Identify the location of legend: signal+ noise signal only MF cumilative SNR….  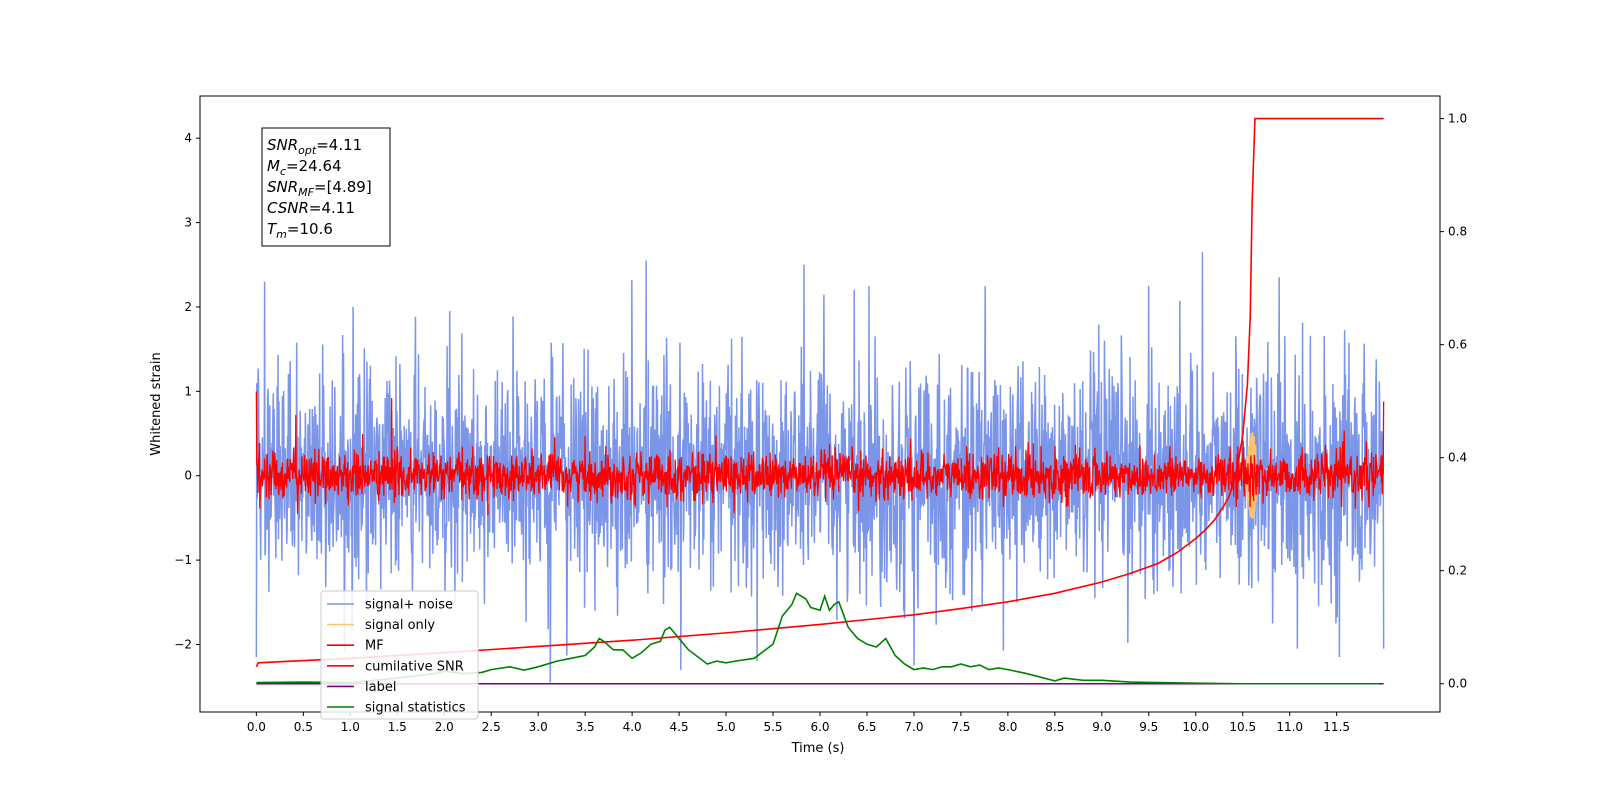
(399, 655).